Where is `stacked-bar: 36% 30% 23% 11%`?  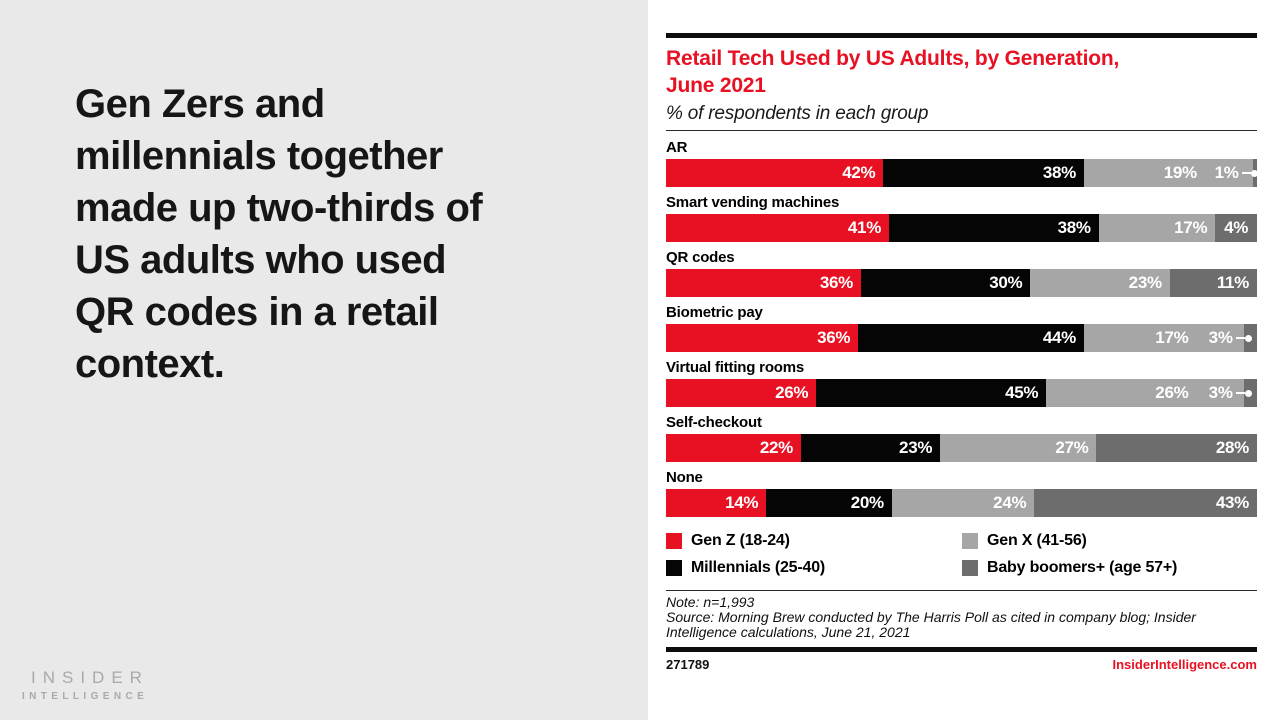 stacked-bar: 36% 30% 23% 11% is located at coordinates (961, 283).